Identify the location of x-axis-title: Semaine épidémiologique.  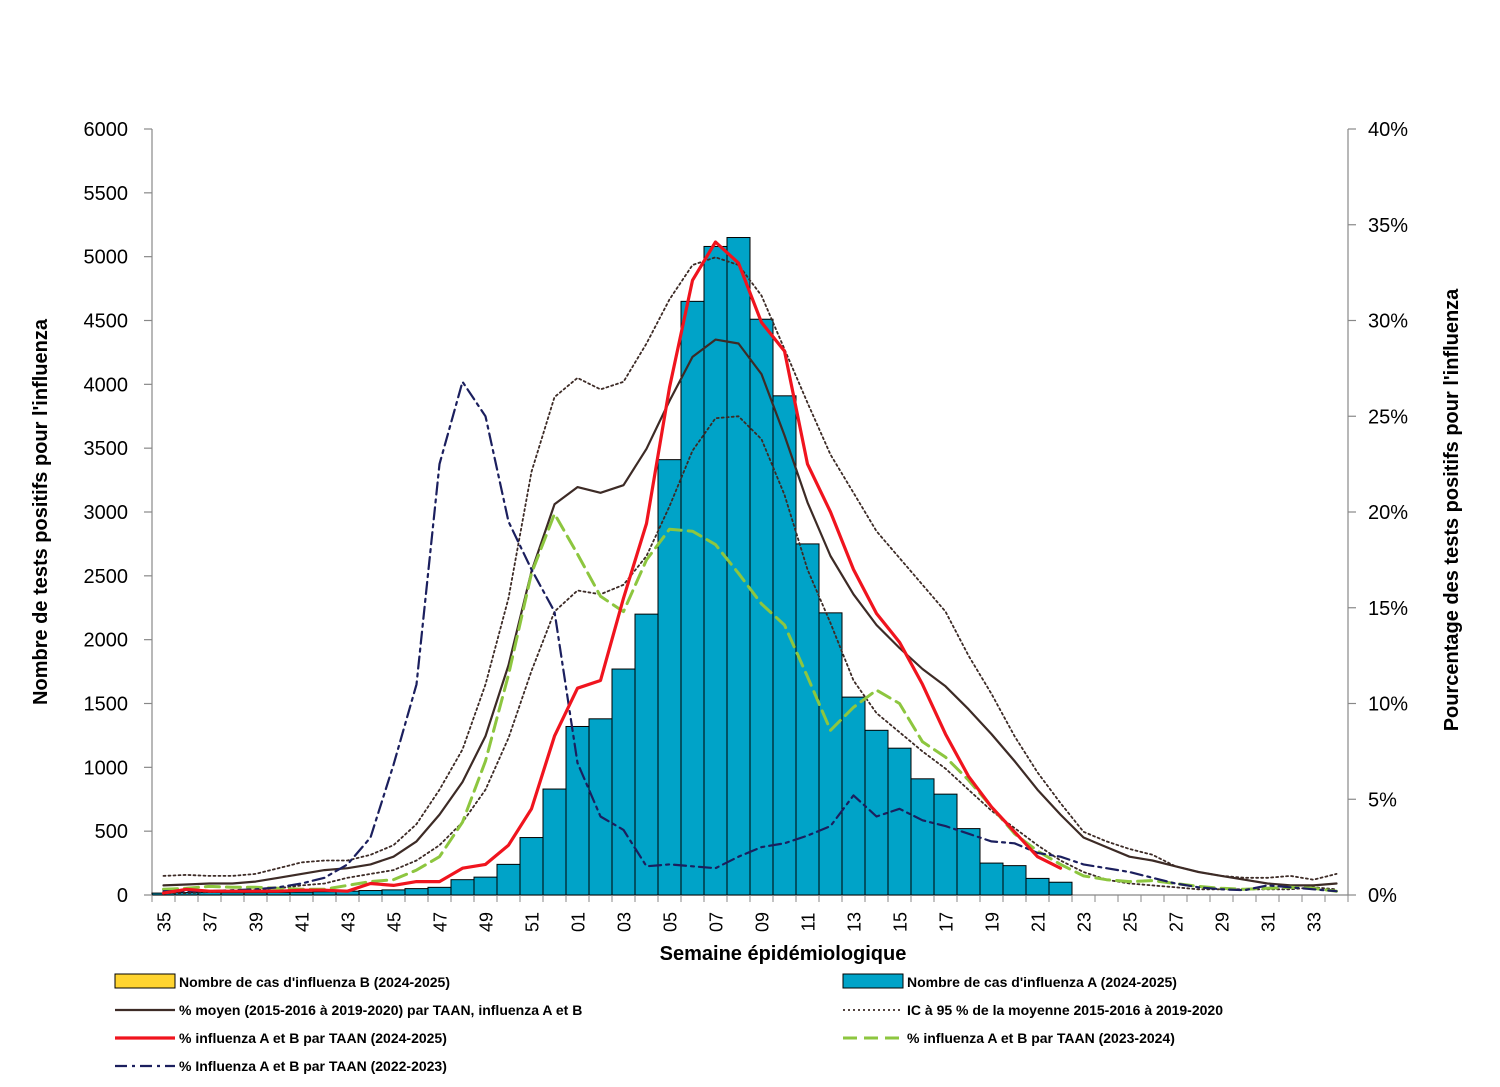
(783, 954).